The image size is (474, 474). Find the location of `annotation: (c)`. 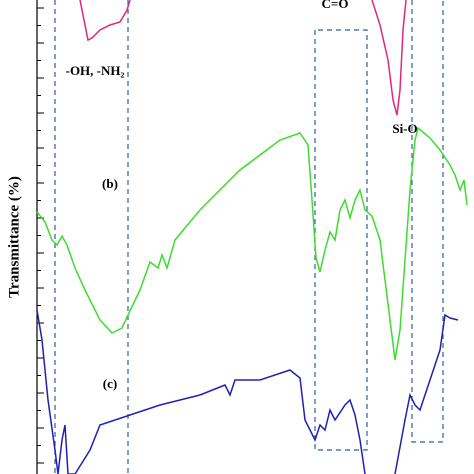

annotation: (c) is located at coordinates (110, 383).